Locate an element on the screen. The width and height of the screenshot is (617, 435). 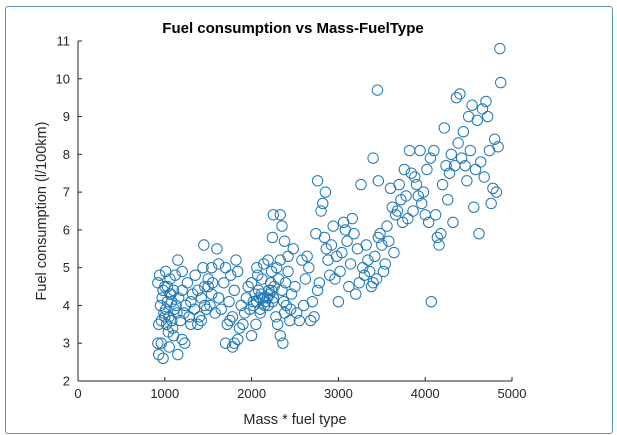
y-tick-label: 4 is located at coordinates (66, 305).